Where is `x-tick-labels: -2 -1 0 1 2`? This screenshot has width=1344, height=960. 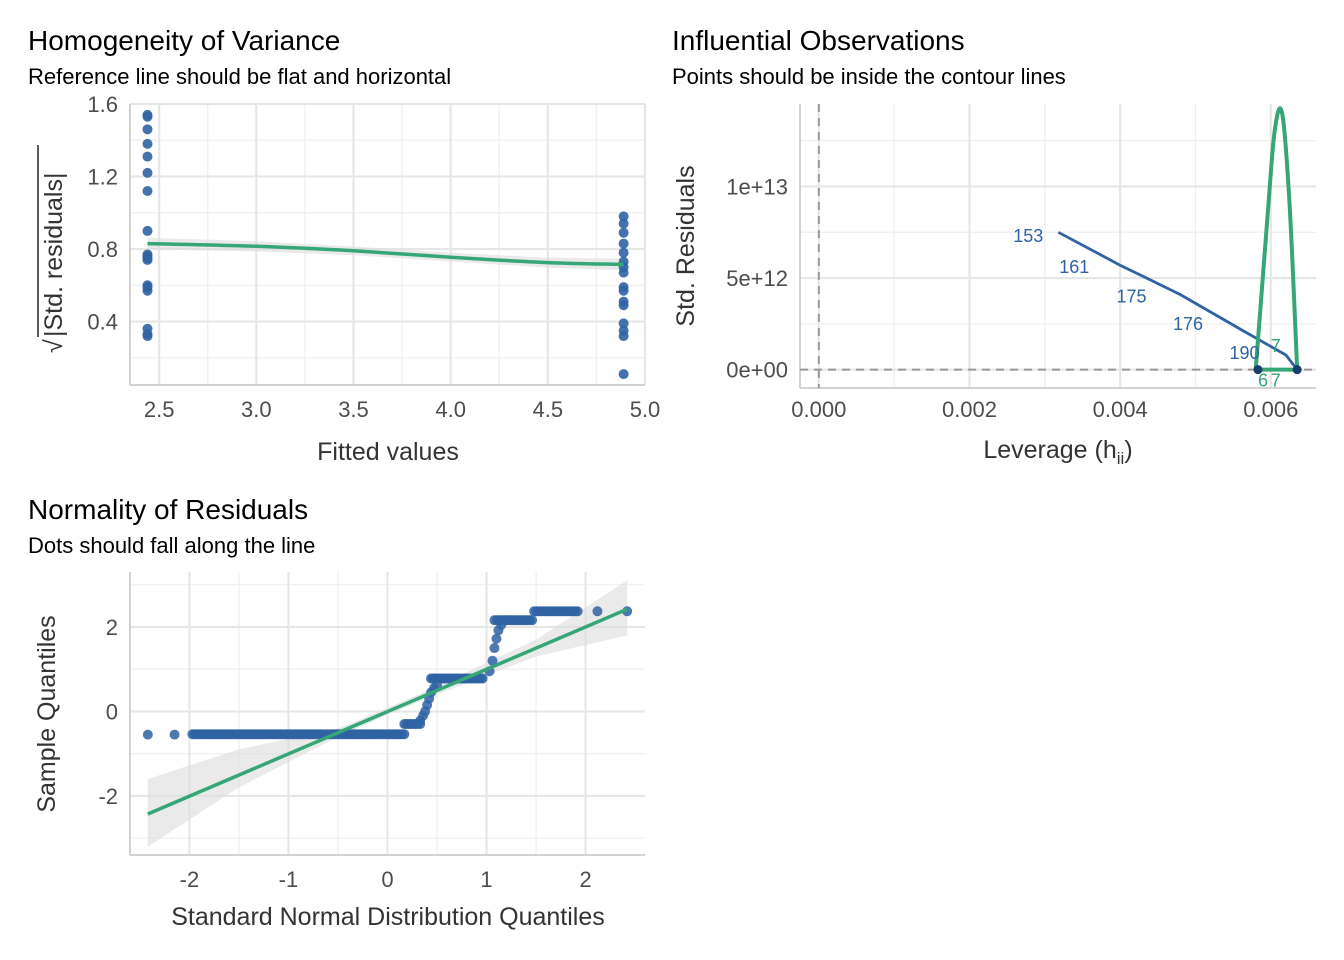
x-tick-labels: -2 -1 0 1 2 is located at coordinates (386, 879).